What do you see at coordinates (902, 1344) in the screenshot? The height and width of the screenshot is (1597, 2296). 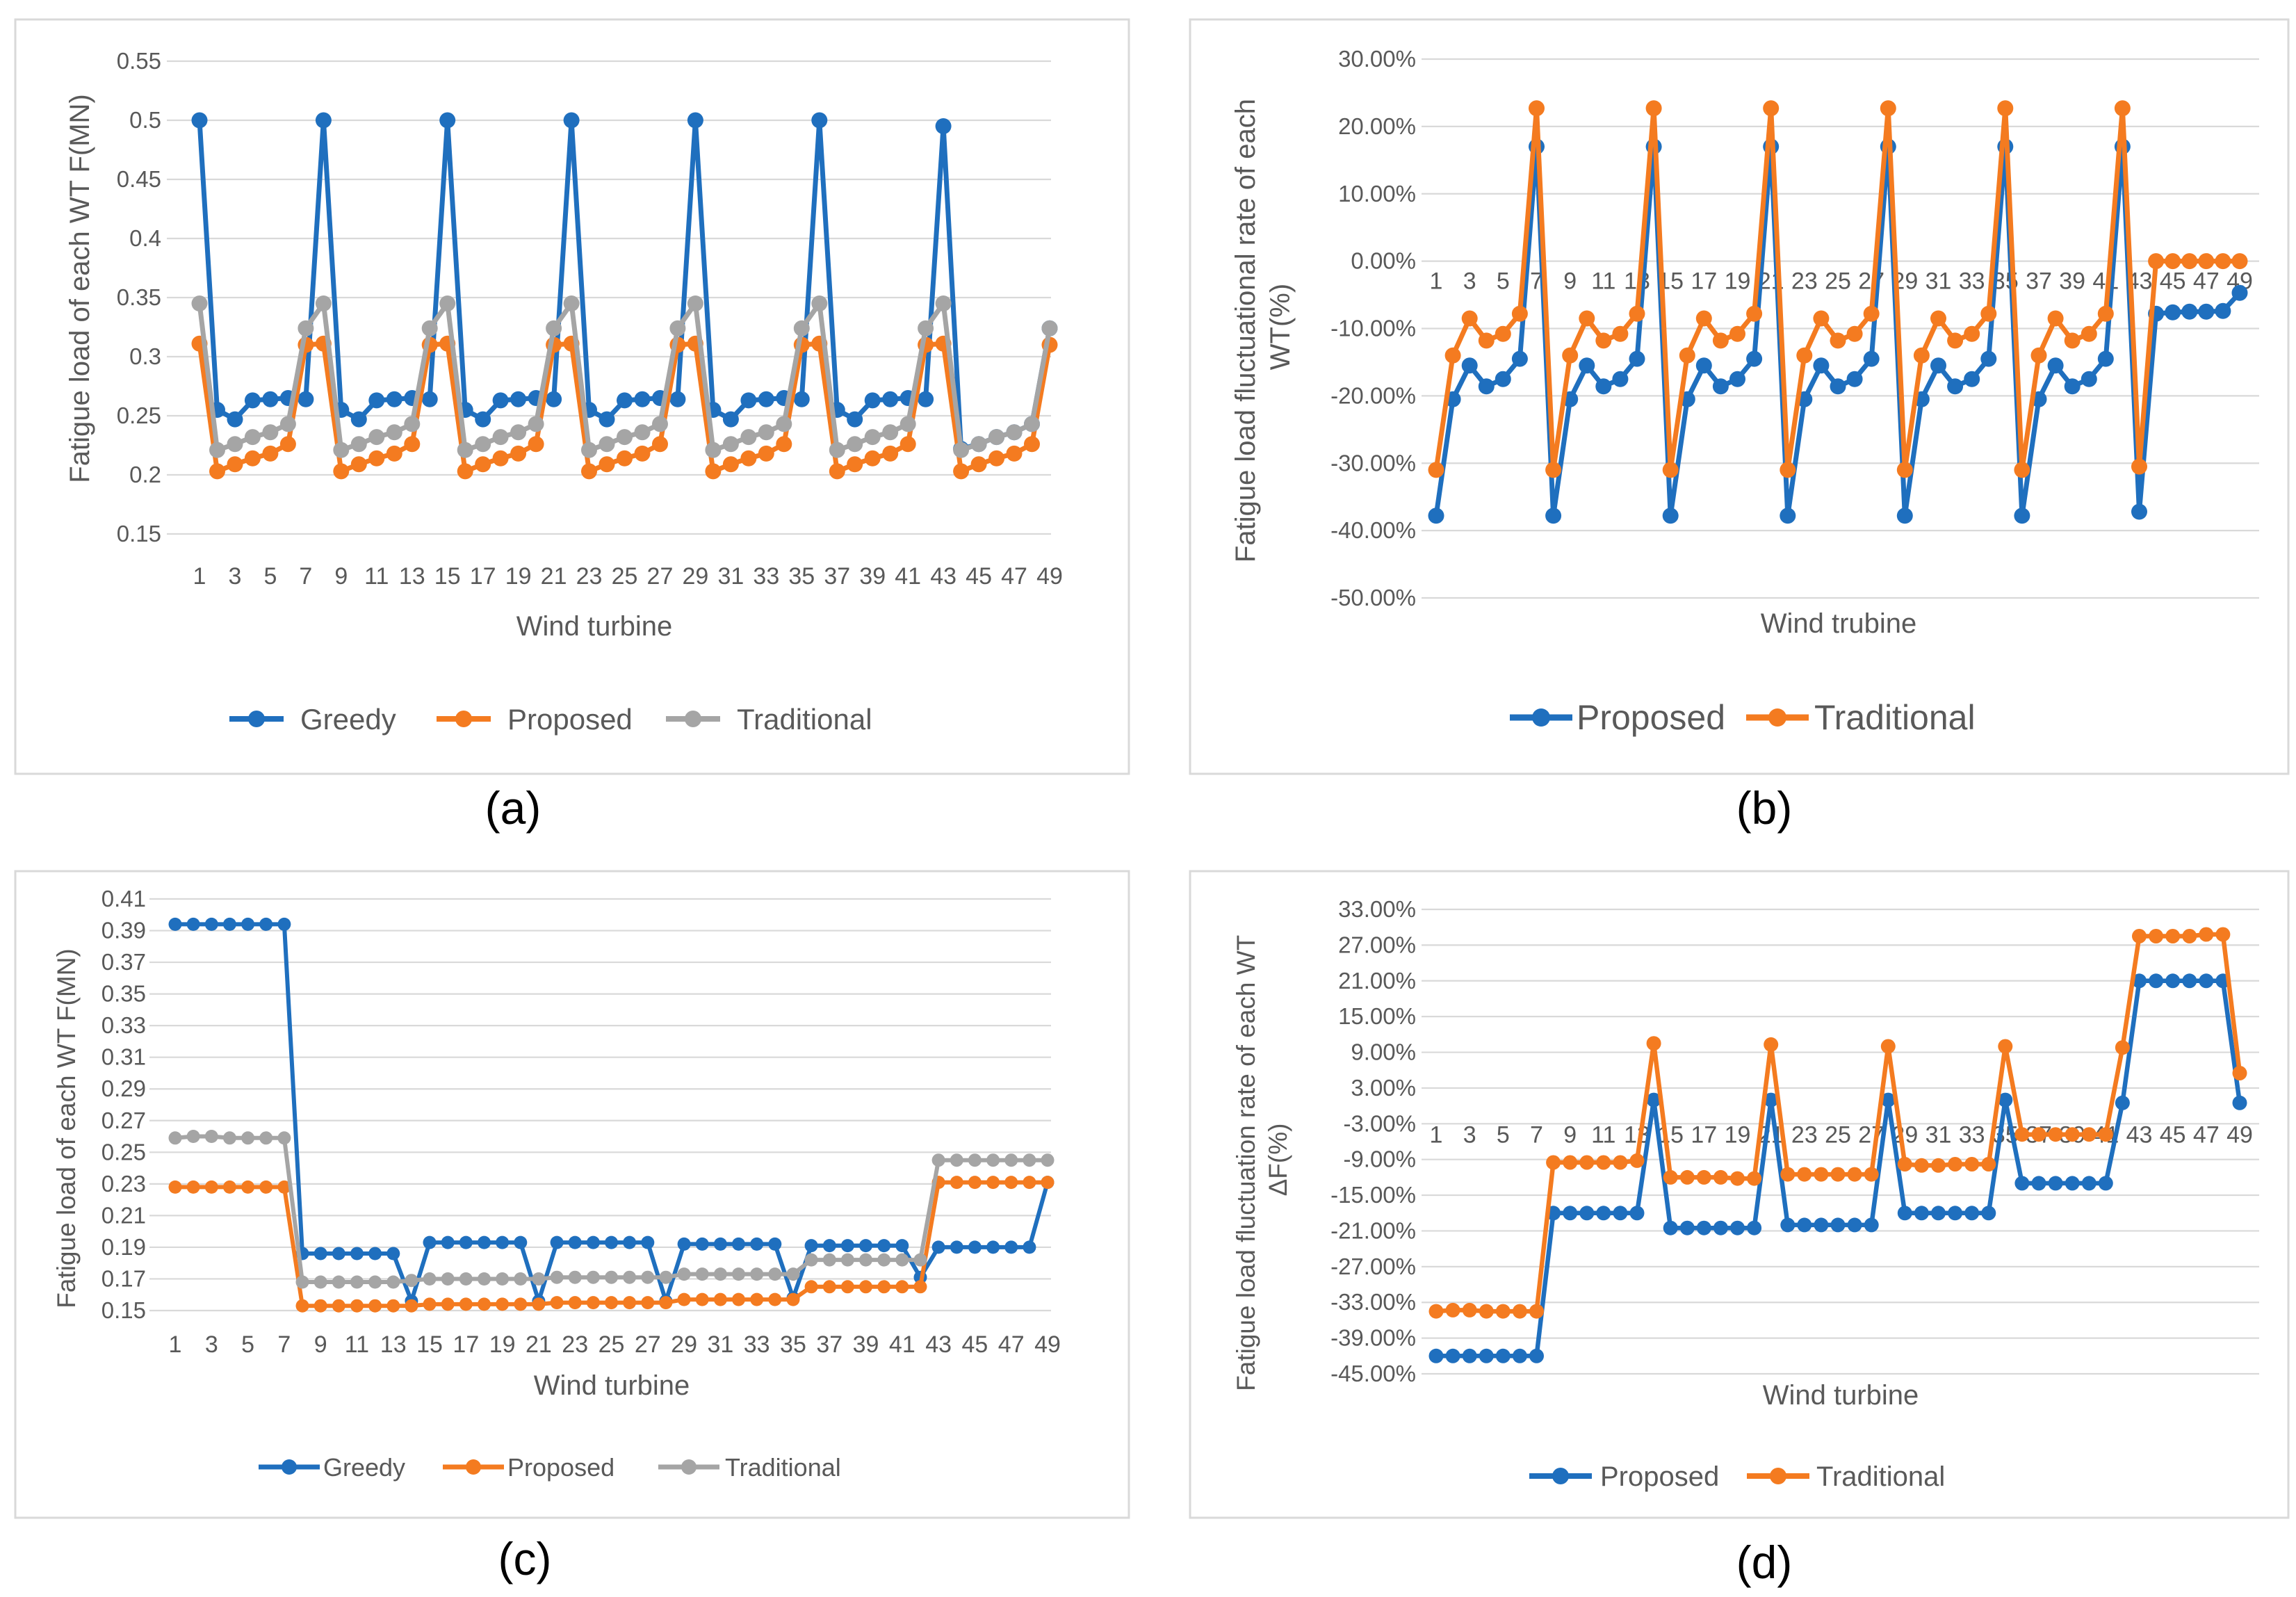 I see `x-tick-label: 41` at bounding box center [902, 1344].